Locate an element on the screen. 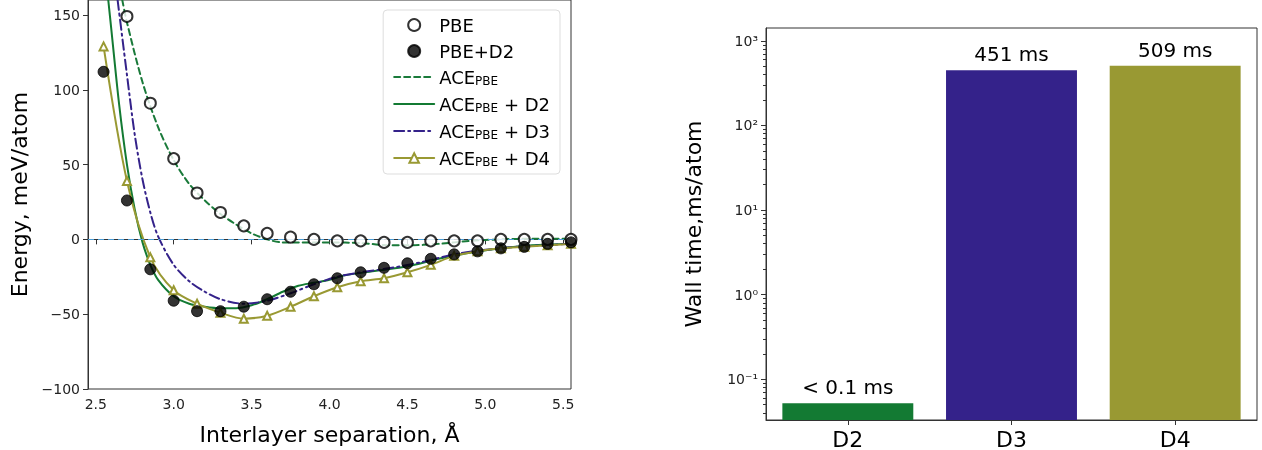  x-tick-label: 3.5 is located at coordinates (251, 404).